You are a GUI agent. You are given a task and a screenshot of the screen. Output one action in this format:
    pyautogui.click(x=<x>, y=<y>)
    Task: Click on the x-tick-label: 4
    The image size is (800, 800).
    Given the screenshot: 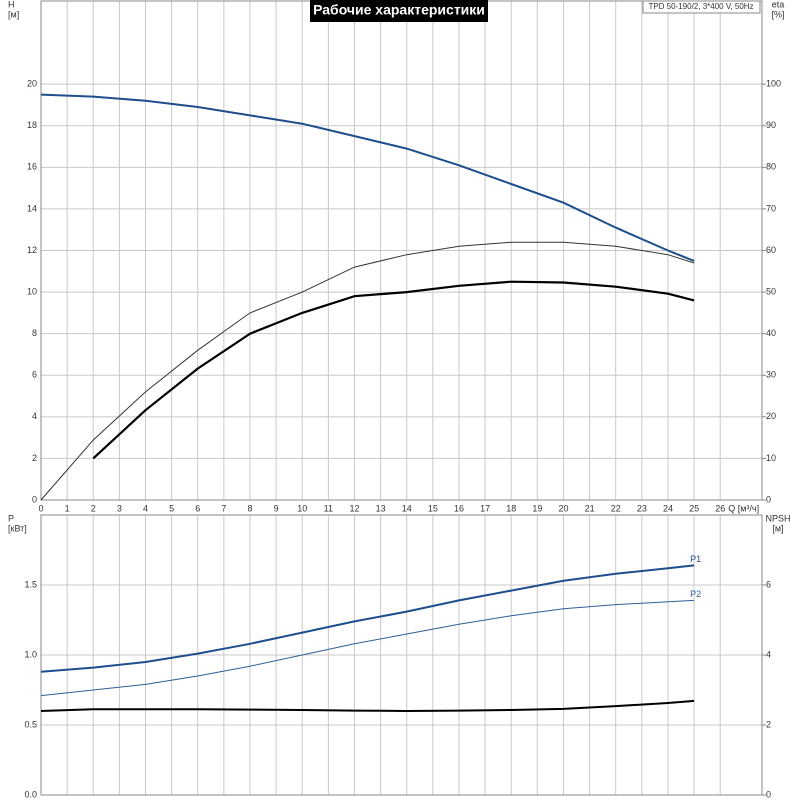 What is the action you would take?
    pyautogui.click(x=145, y=508)
    